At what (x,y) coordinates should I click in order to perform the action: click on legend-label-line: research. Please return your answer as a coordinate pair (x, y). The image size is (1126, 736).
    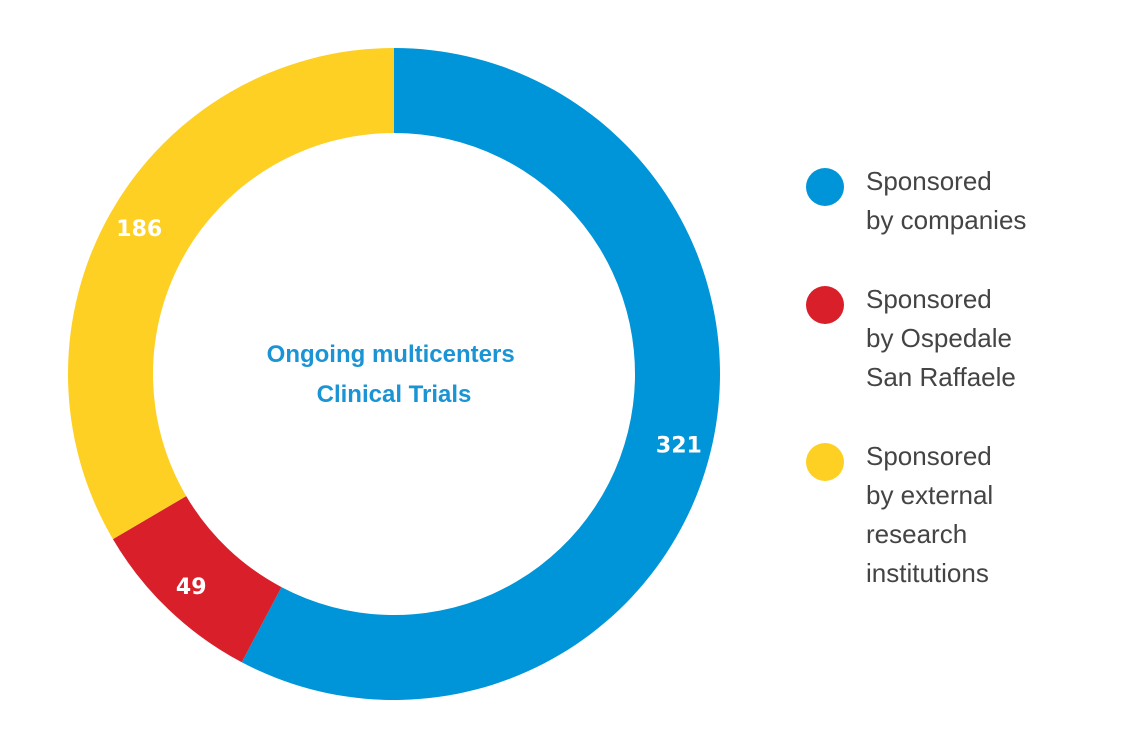
    Looking at the image, I should click on (917, 534).